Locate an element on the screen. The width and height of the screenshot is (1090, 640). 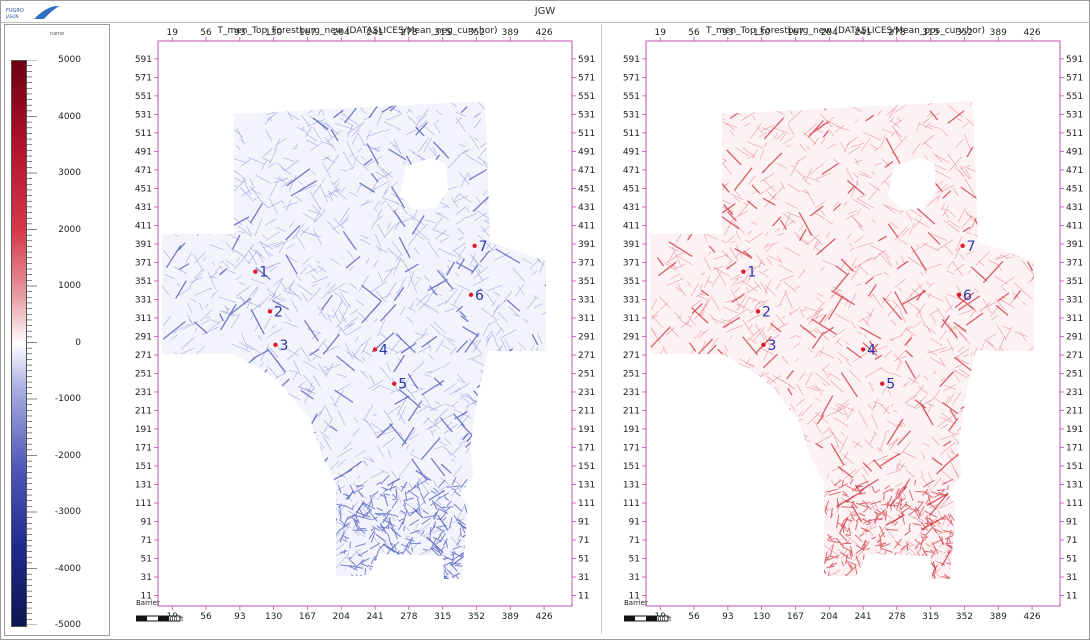
x-tick-label-bottom: 315 is located at coordinates (442, 617).